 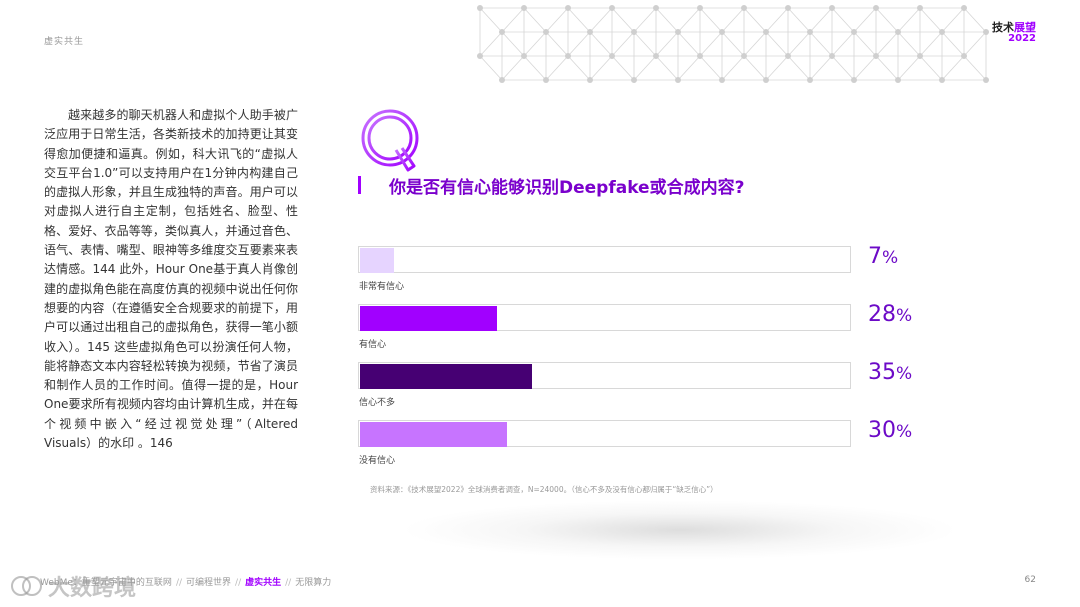 What do you see at coordinates (359, 185) in the screenshot?
I see `title-accent-bar` at bounding box center [359, 185].